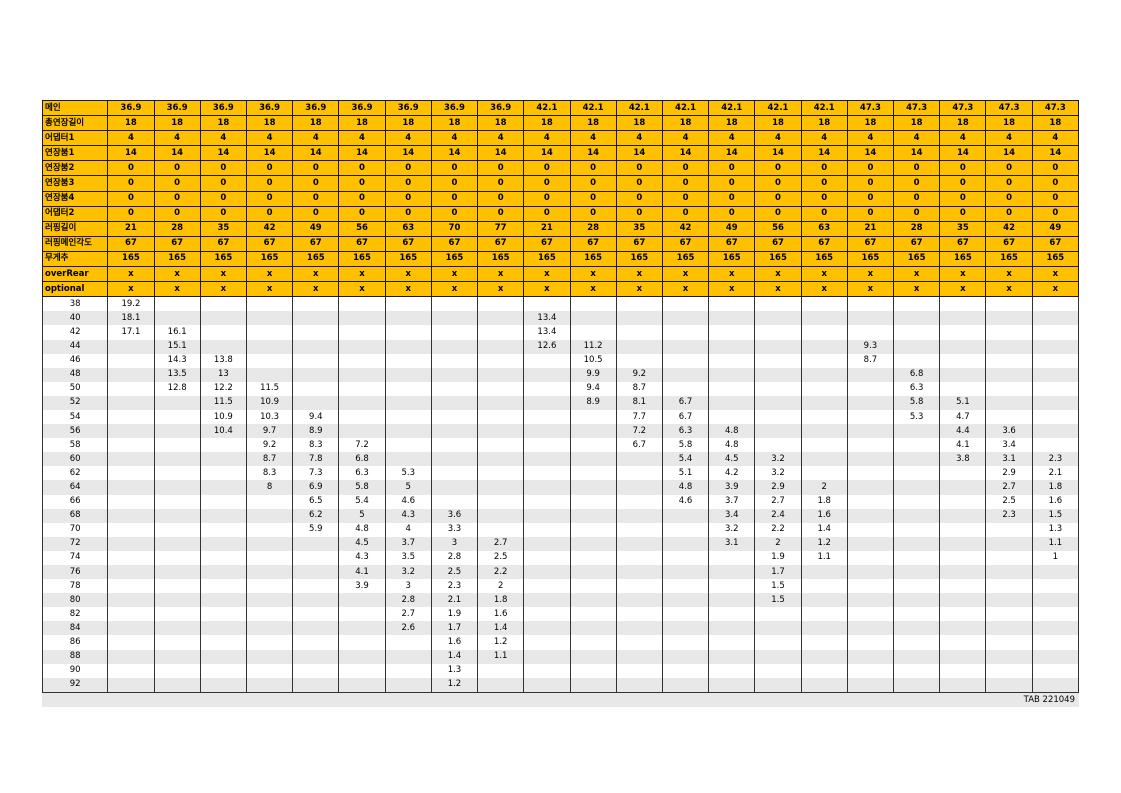 The width and height of the screenshot is (1121, 793). Describe the element at coordinates (362, 153) in the screenshot. I see `config-cell: 14` at that location.